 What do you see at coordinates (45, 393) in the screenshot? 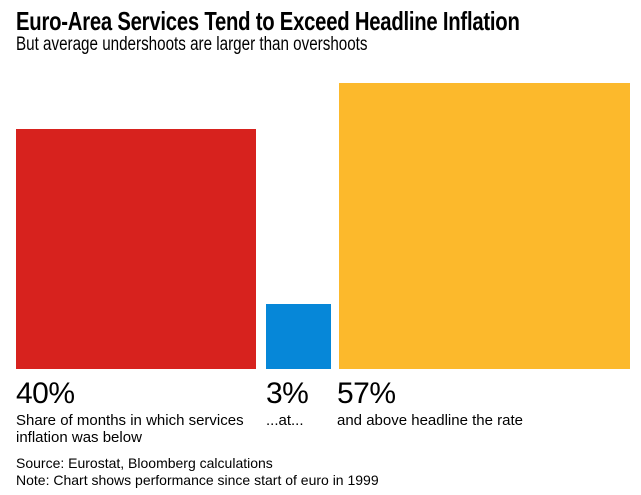
I see `value-label-below: 40%` at bounding box center [45, 393].